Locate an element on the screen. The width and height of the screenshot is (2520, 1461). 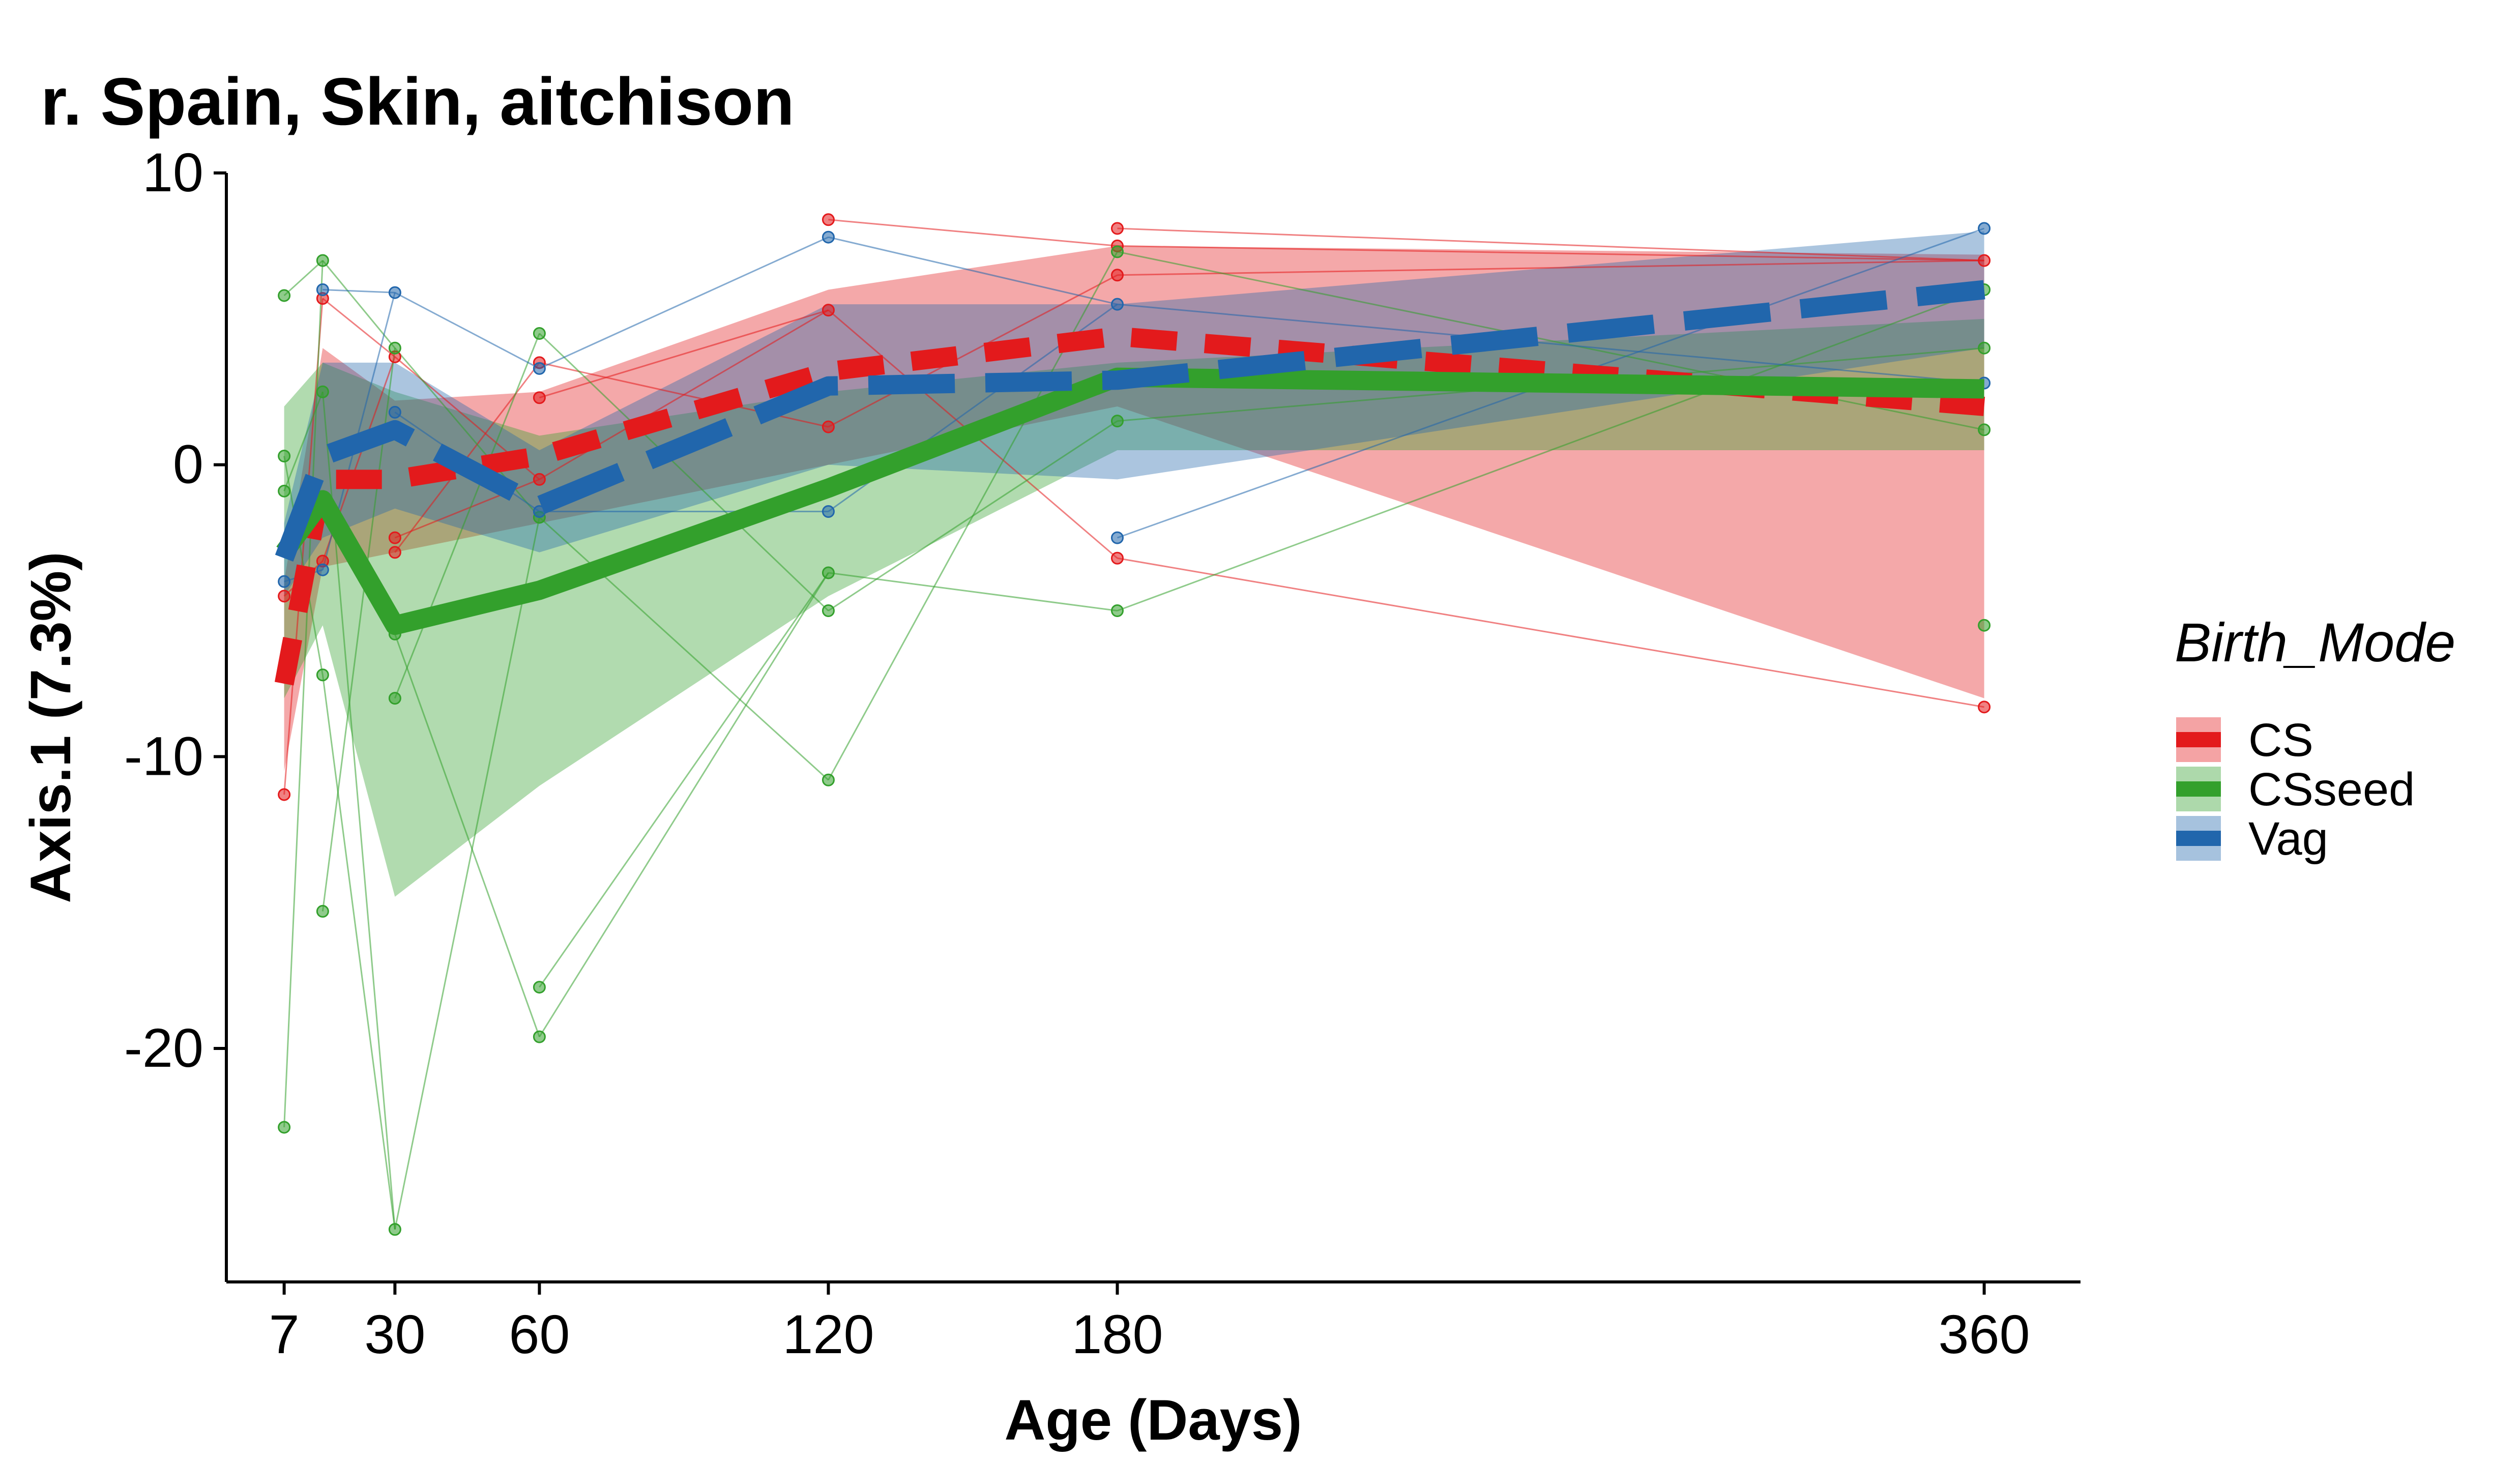
mean-line-Vag is located at coordinates (1130, 421).